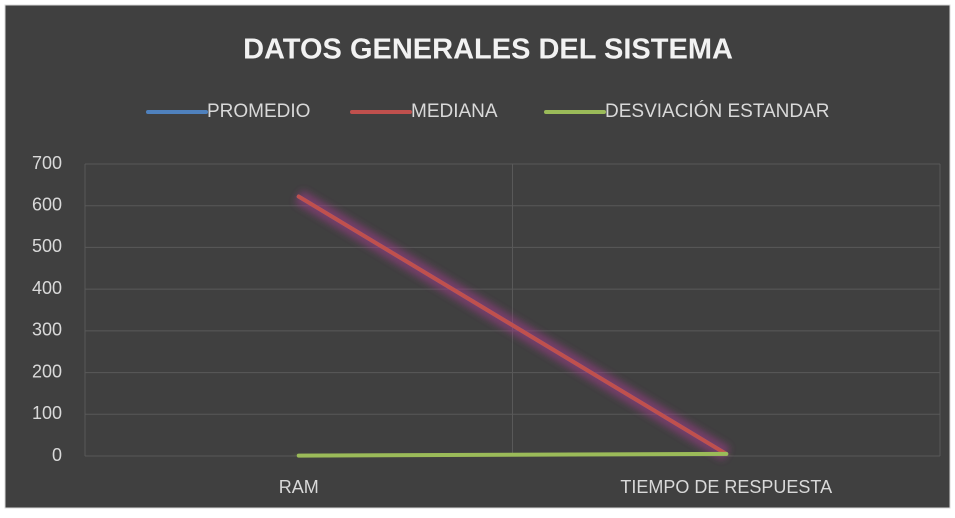  I want to click on y-tick-label: 0, so click(57, 455).